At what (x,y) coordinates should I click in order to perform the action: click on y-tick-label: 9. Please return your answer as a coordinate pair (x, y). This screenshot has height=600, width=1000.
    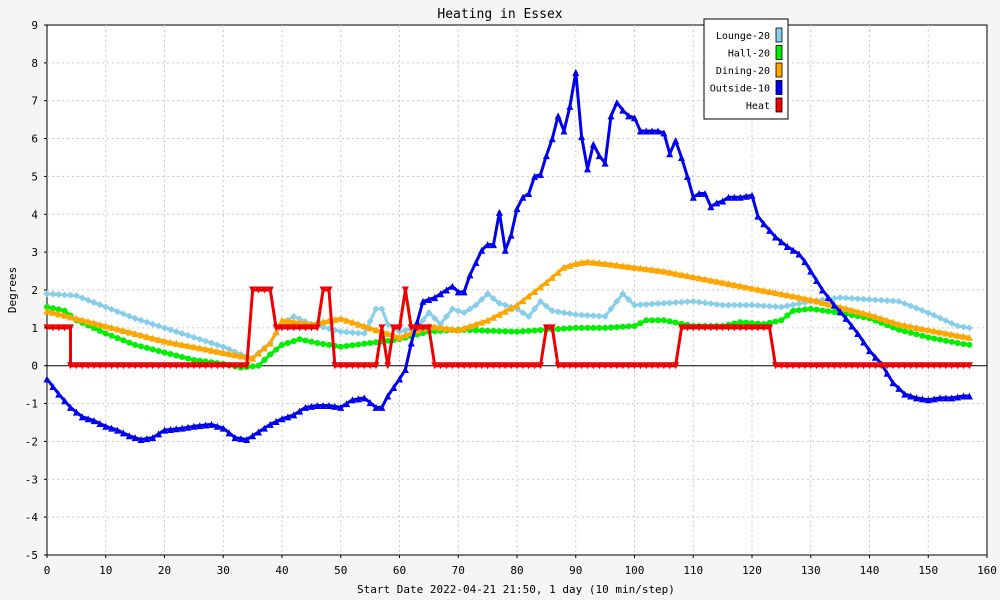
    Looking at the image, I should click on (34, 25).